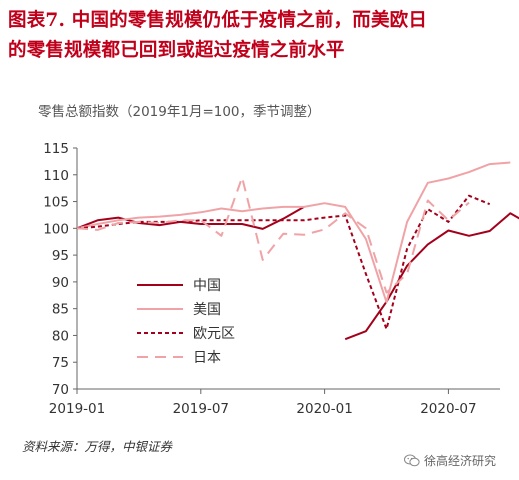 The height and width of the screenshot is (480, 519). I want to click on y-tick-label: 100, so click(56, 229).